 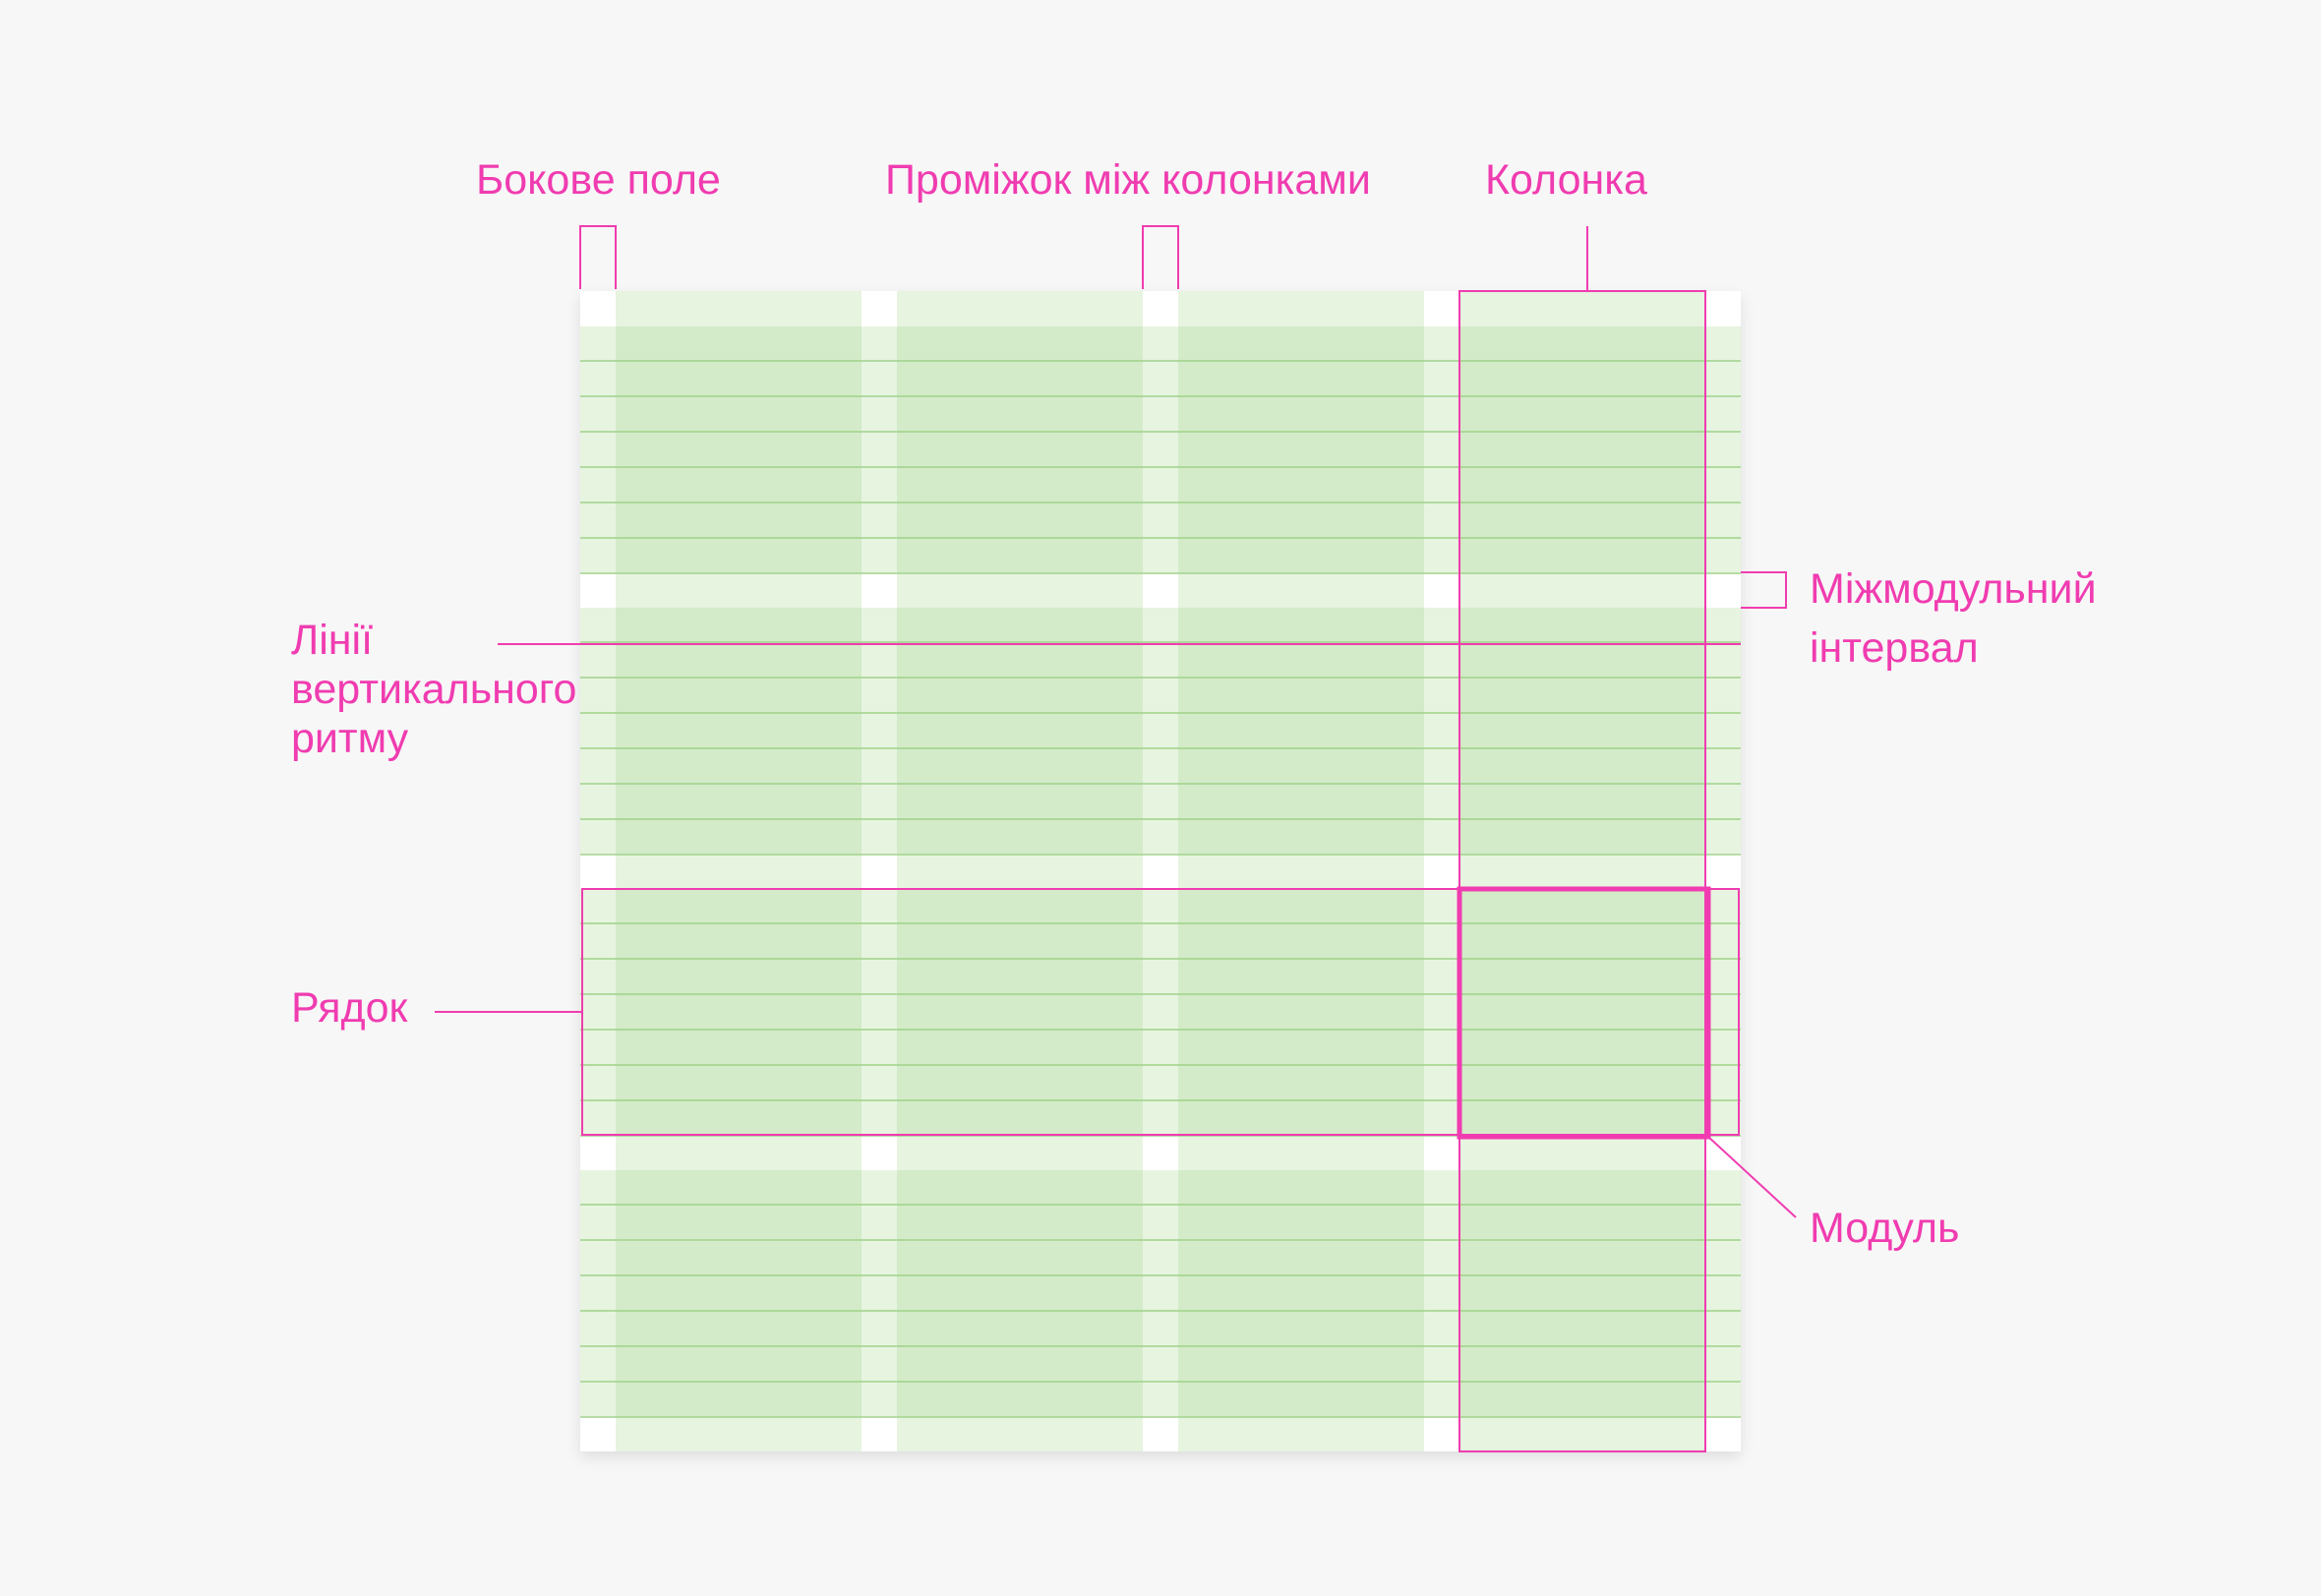 What do you see at coordinates (1752, 1177) in the screenshot?
I see `leader-module` at bounding box center [1752, 1177].